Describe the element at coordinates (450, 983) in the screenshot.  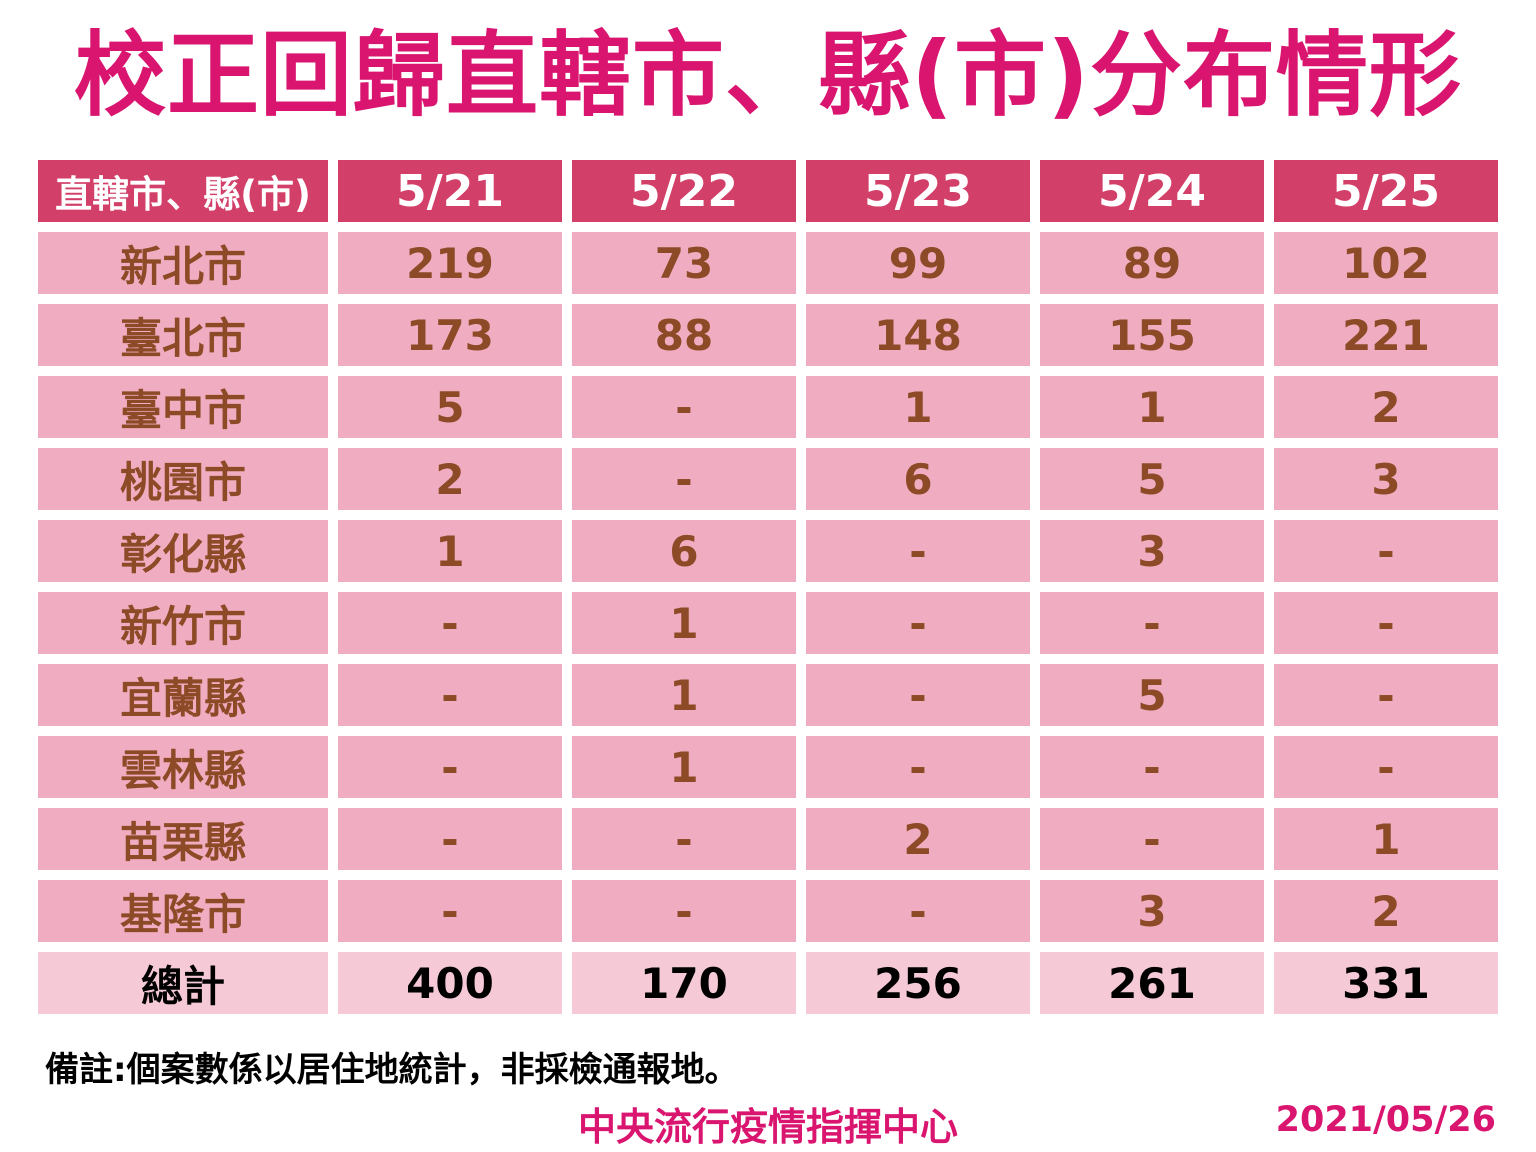
I see `total-value: 400` at that location.